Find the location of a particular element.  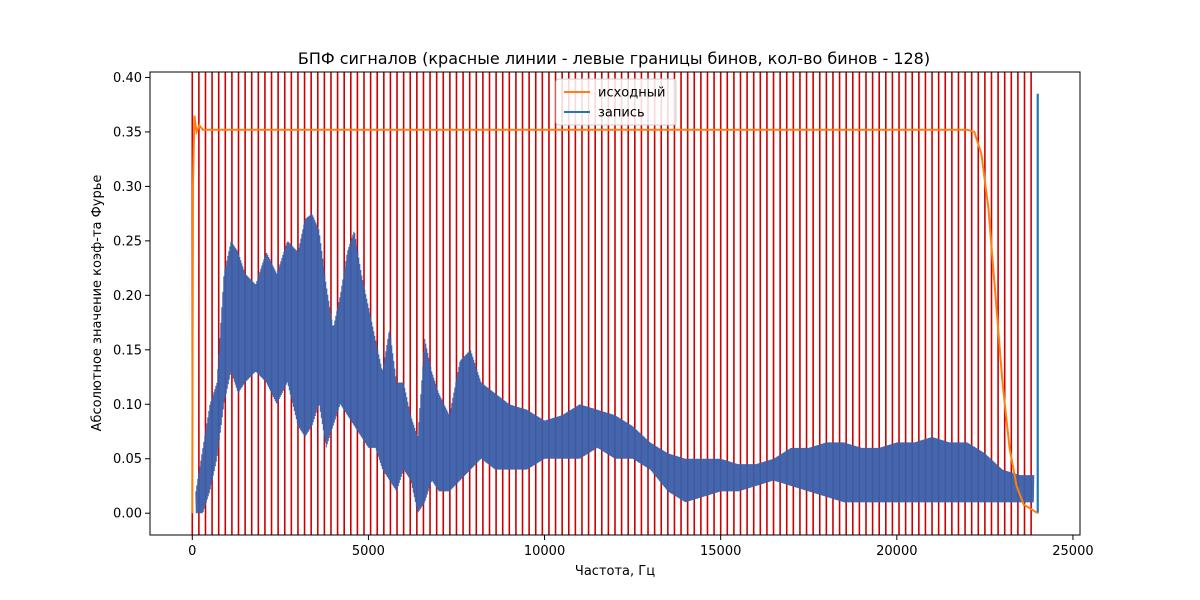

x-axis: 0 5000 10000 15000 20000 25000 is located at coordinates (641, 547).